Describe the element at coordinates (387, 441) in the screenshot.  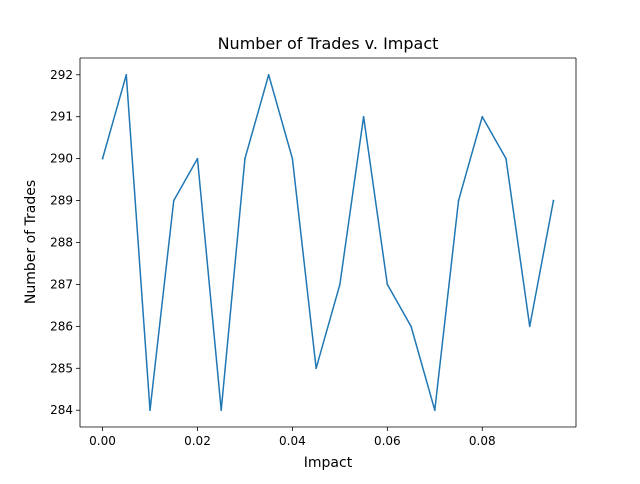
I see `x-tick-label: 0.06` at that location.